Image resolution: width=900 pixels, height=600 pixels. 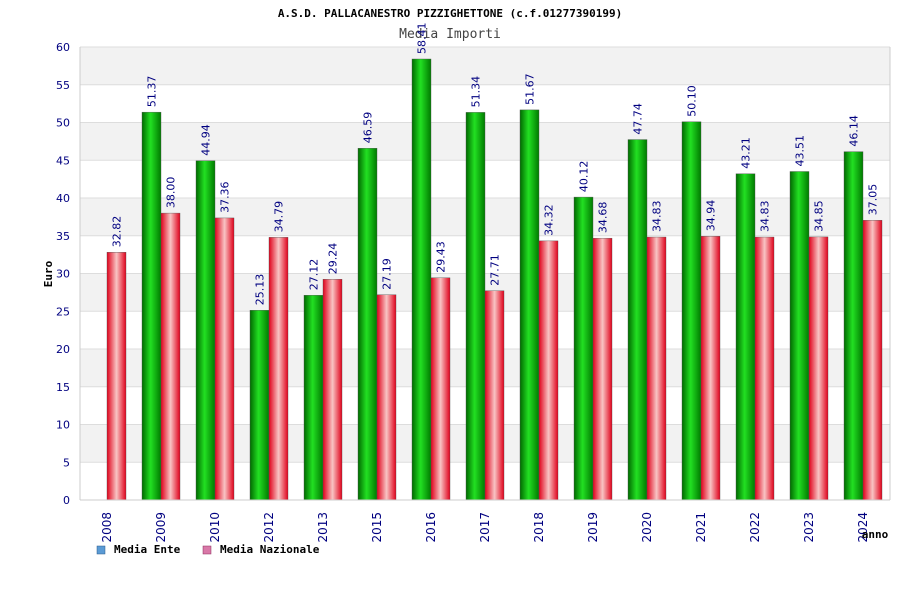 What do you see at coordinates (422, 39) in the screenshot?
I see `data-label-media-ente-2016: 58.41` at bounding box center [422, 39].